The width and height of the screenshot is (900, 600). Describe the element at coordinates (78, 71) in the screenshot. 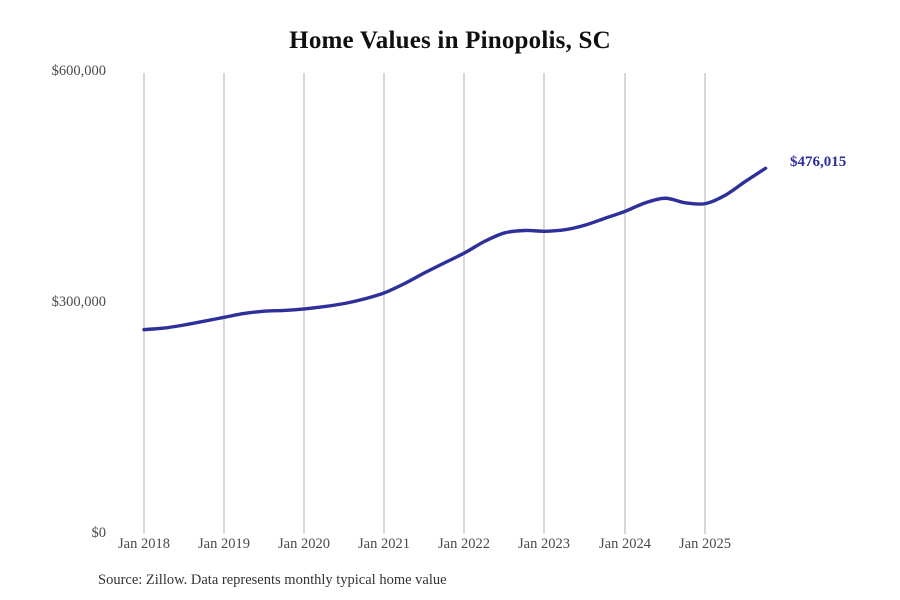

I see `y-tick-label-600k: $600,000` at that location.